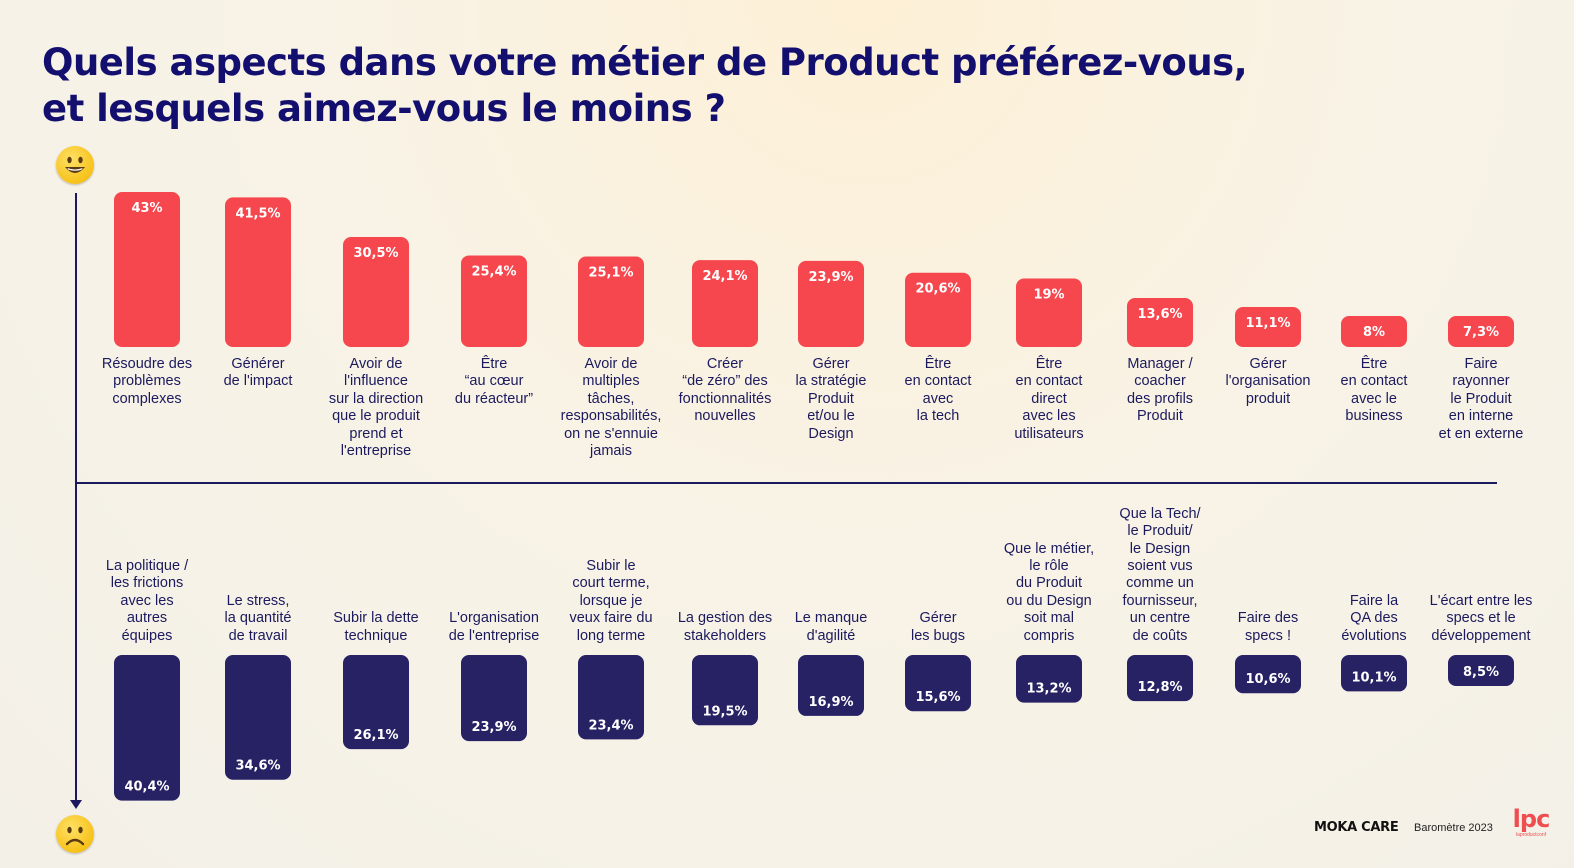 This screenshot has height=868, width=1574. Describe the element at coordinates (831, 627) in the screenshot. I see `disliked-category-text-7: Le manque d'agilité` at that location.